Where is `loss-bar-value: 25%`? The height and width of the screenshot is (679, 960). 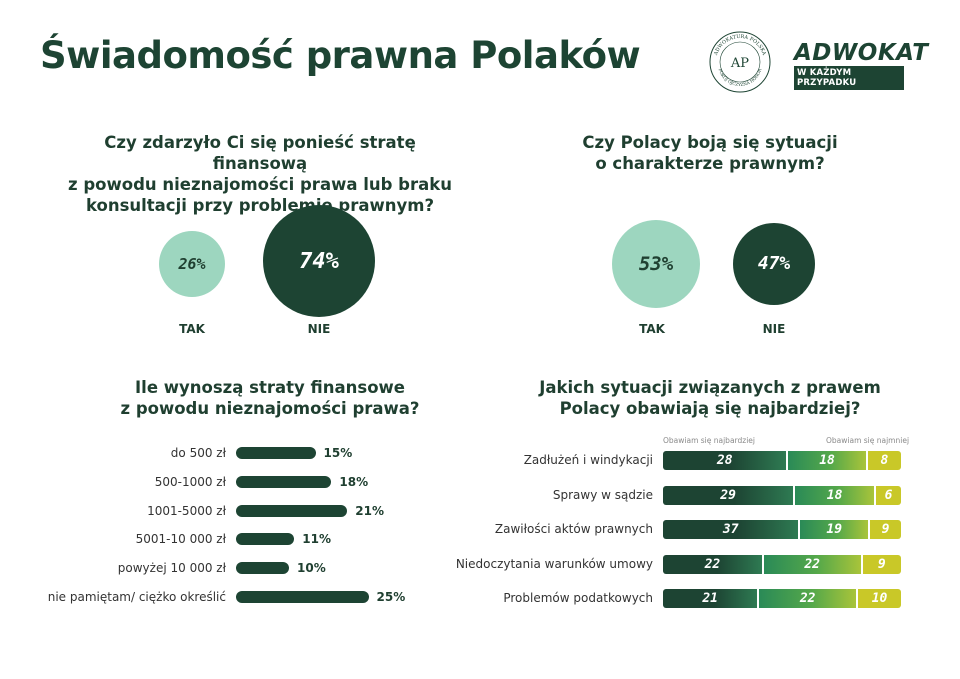
loss-bar-value: 25% is located at coordinates (391, 597).